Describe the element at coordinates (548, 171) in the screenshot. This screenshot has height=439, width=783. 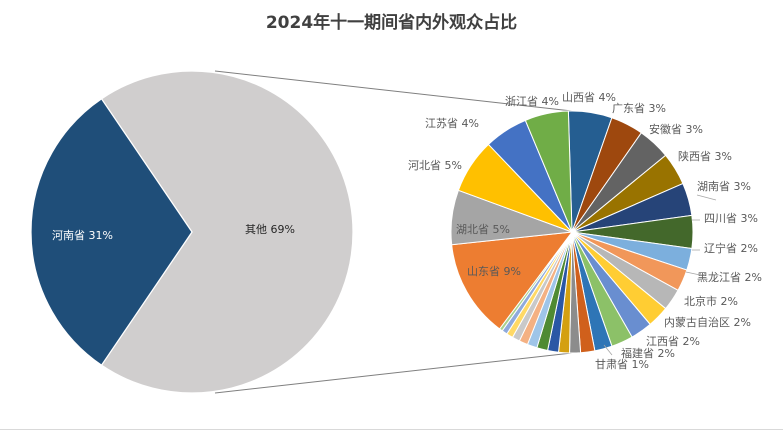
I see `pie-slice-浙江省` at that location.